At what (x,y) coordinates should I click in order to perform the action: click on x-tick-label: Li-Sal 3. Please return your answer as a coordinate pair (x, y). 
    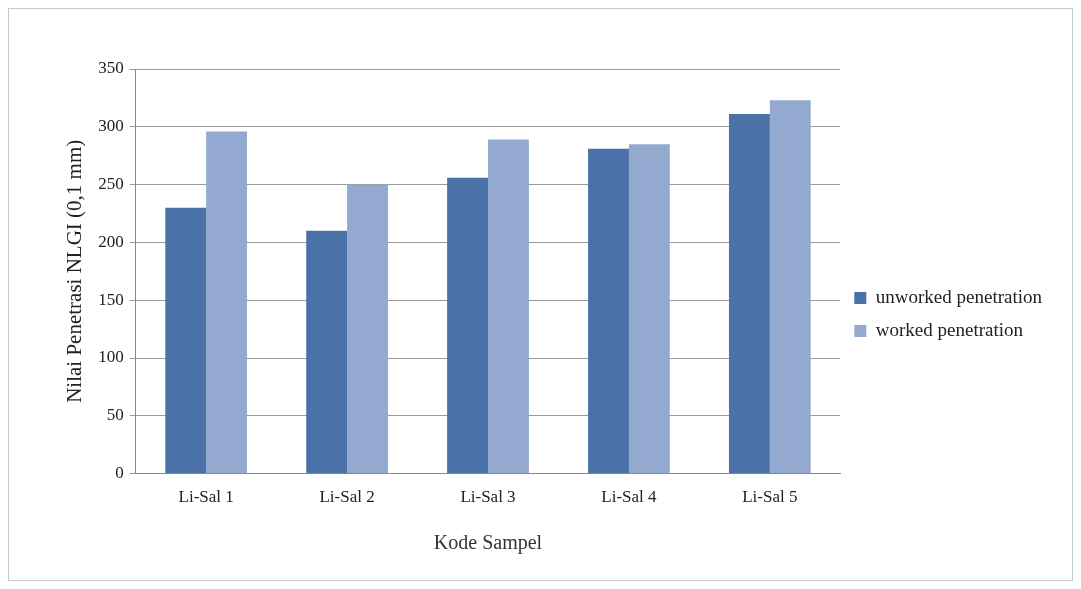
    Looking at the image, I should click on (488, 497).